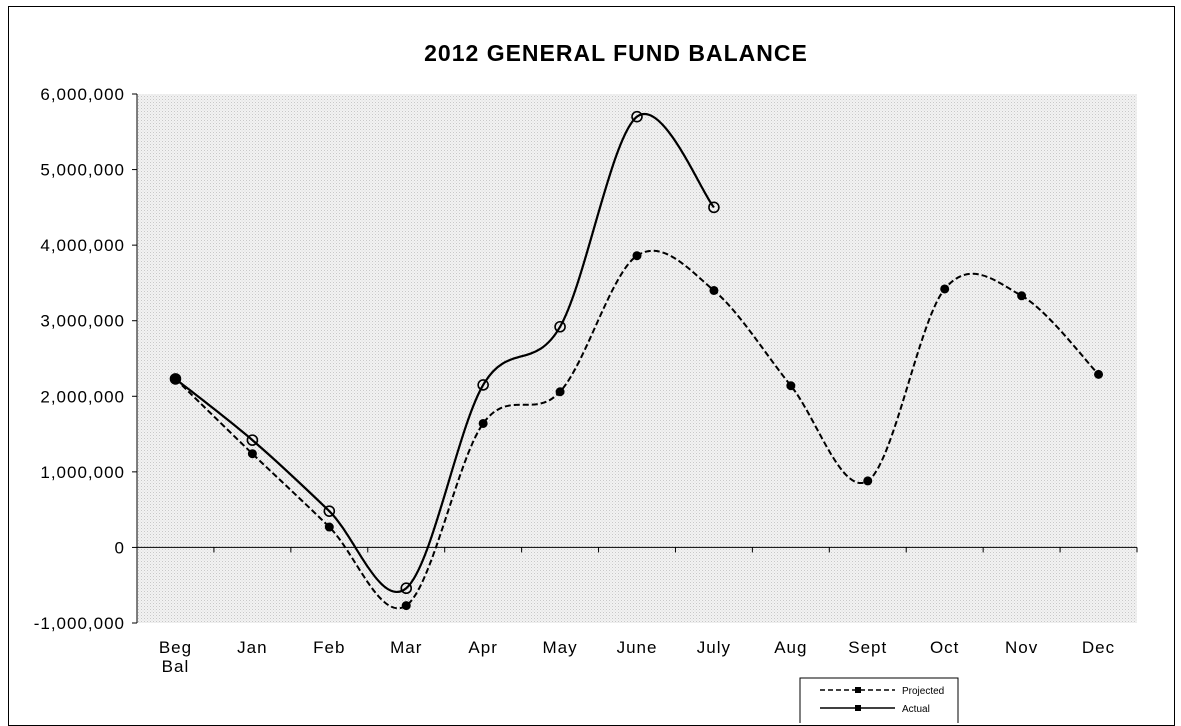  I want to click on y-tick-label: 3,000,000, so click(82, 321).